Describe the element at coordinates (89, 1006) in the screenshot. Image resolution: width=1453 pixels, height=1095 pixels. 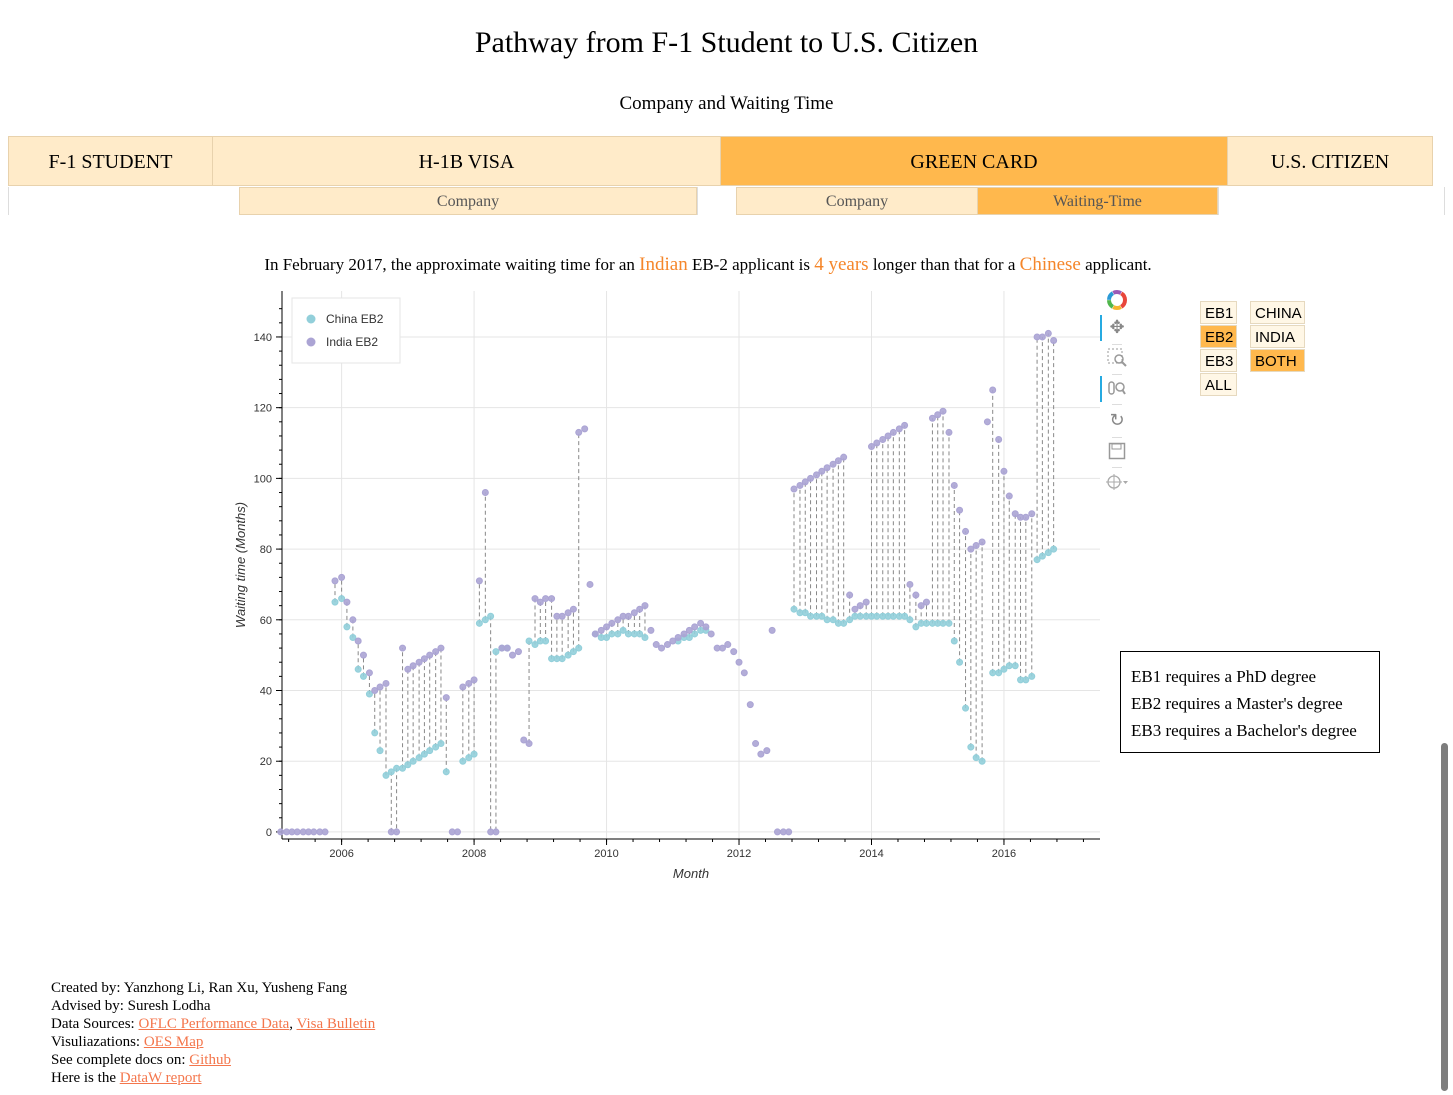
I see `advised-label: Advised by:` at that location.